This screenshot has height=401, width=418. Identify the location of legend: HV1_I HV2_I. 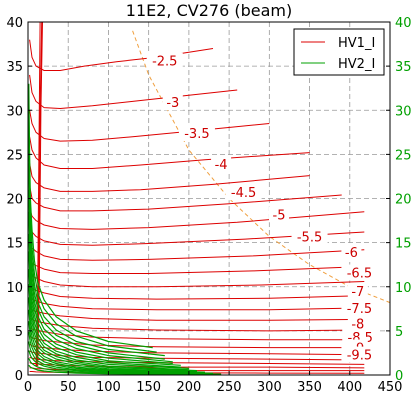
(339, 52).